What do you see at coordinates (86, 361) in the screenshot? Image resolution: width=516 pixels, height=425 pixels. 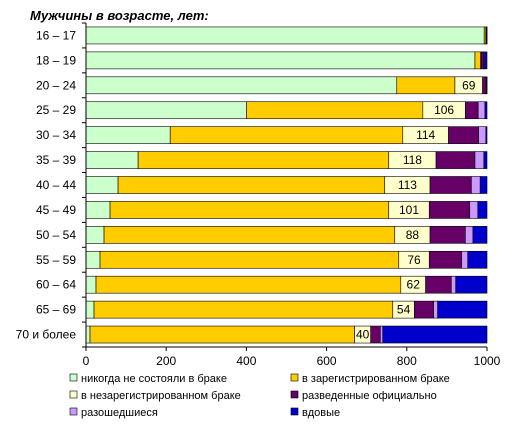 I see `x-tick-label: 0` at bounding box center [86, 361].